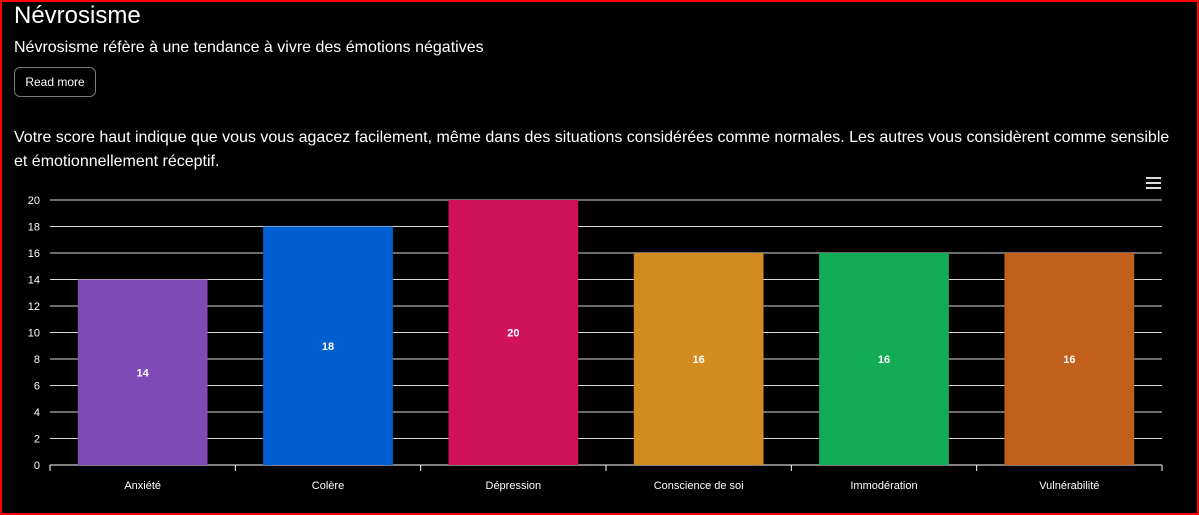 The width and height of the screenshot is (1199, 515). I want to click on y-tick-label: 20, so click(34, 201).